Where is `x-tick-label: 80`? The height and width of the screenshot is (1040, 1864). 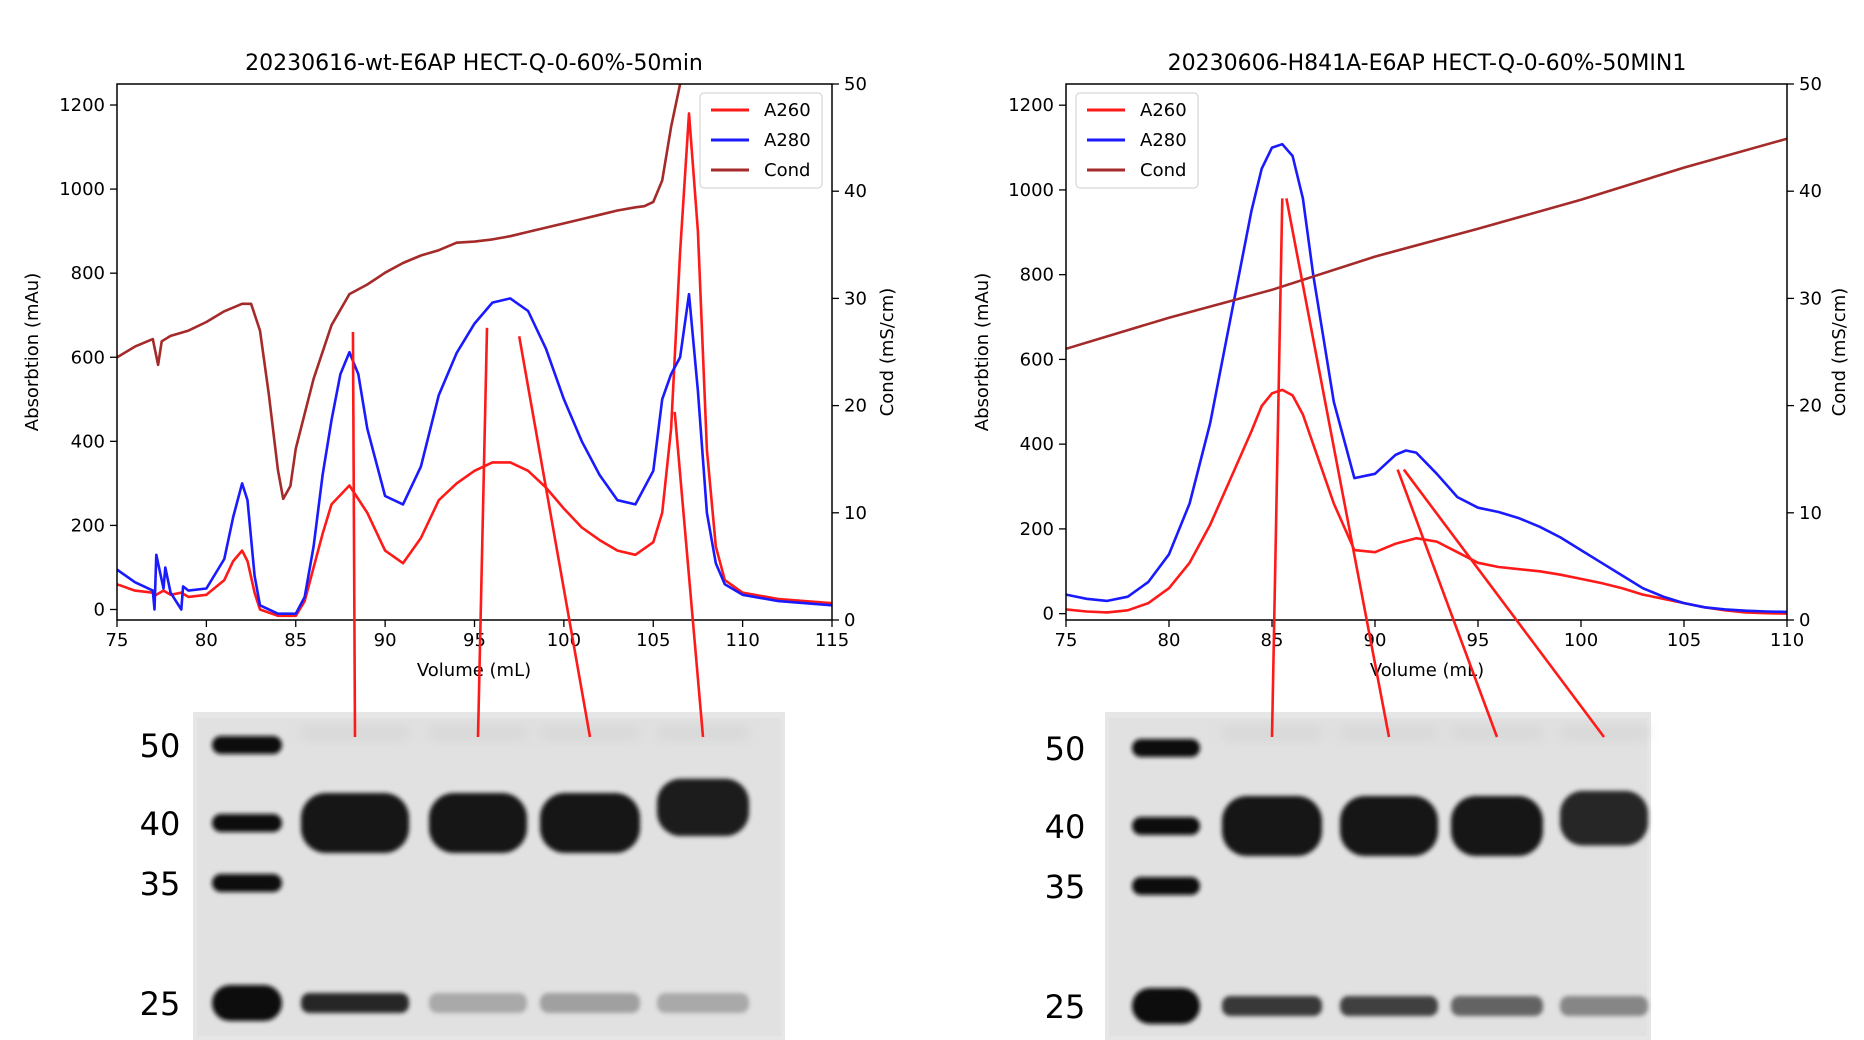 x-tick-label: 80 is located at coordinates (206, 640).